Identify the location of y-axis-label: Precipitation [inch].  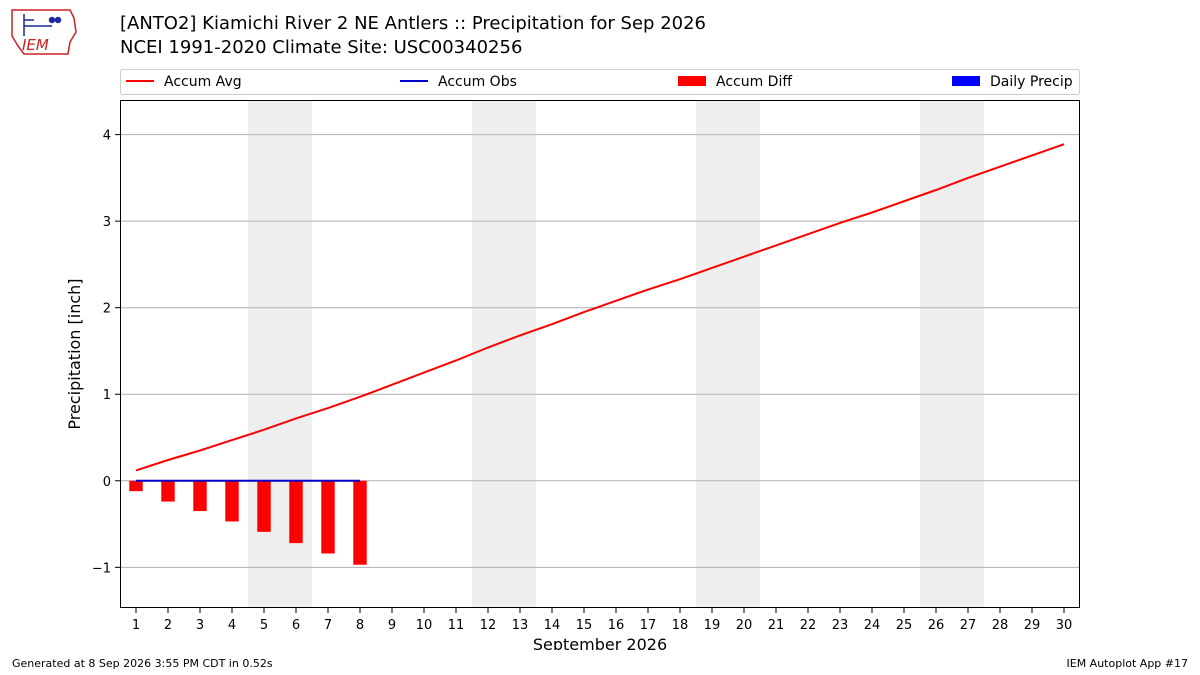
(74, 353).